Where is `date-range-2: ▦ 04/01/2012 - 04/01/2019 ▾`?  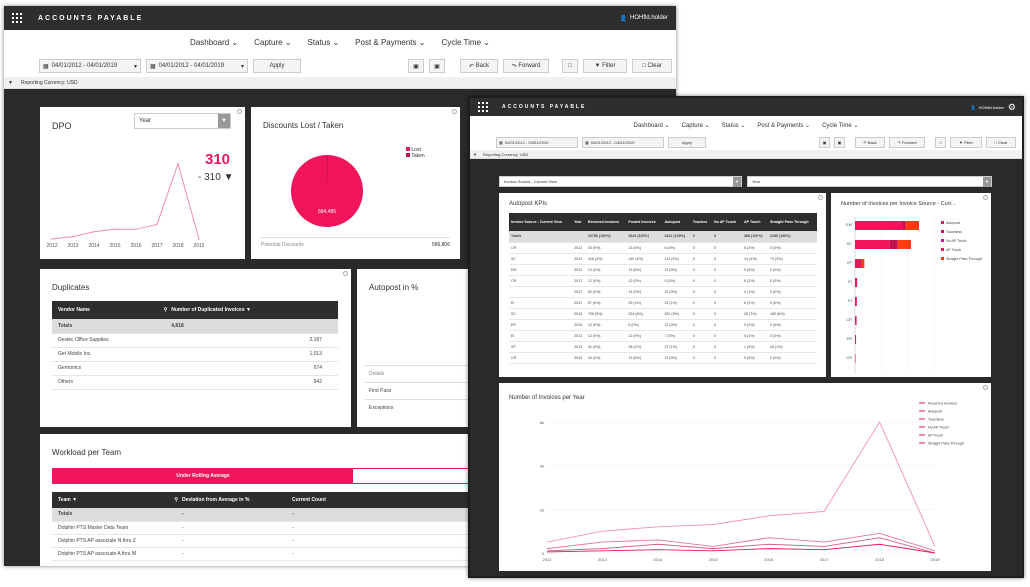 date-range-2: ▦ 04/01/2012 - 04/01/2019 ▾ is located at coordinates (197, 66).